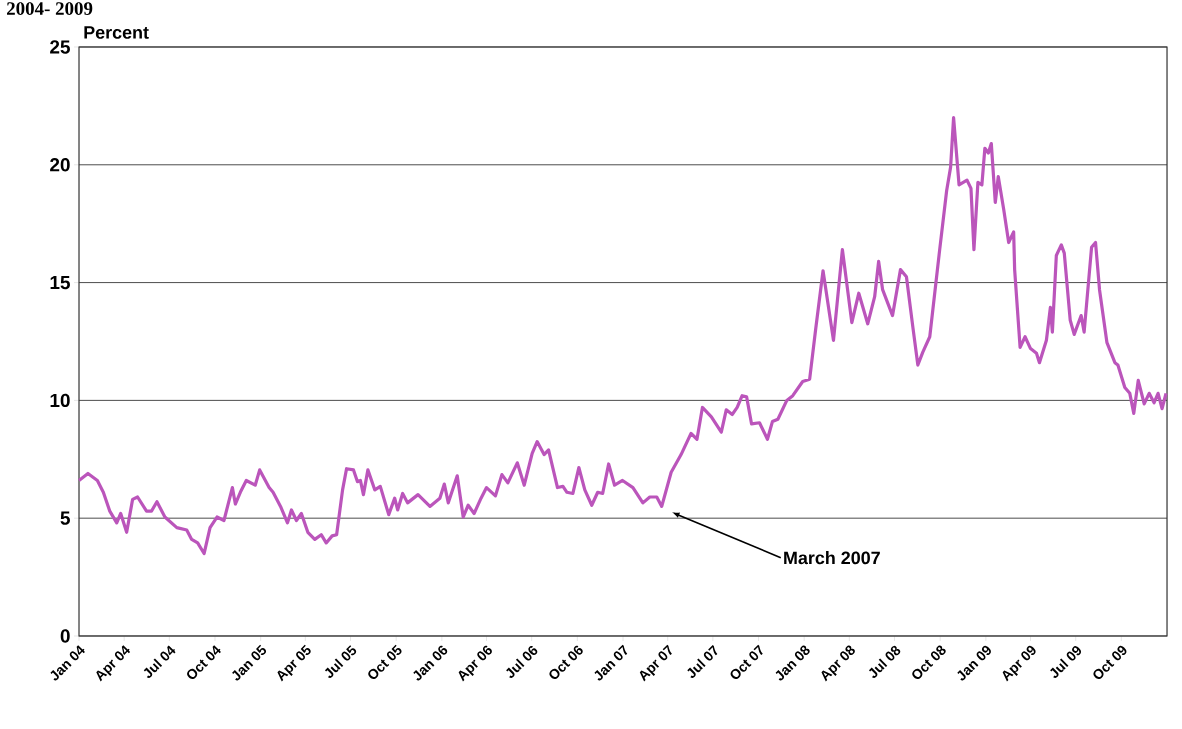  Describe the element at coordinates (884, 661) in the screenshot. I see `x-tick-label: Jul 08` at that location.